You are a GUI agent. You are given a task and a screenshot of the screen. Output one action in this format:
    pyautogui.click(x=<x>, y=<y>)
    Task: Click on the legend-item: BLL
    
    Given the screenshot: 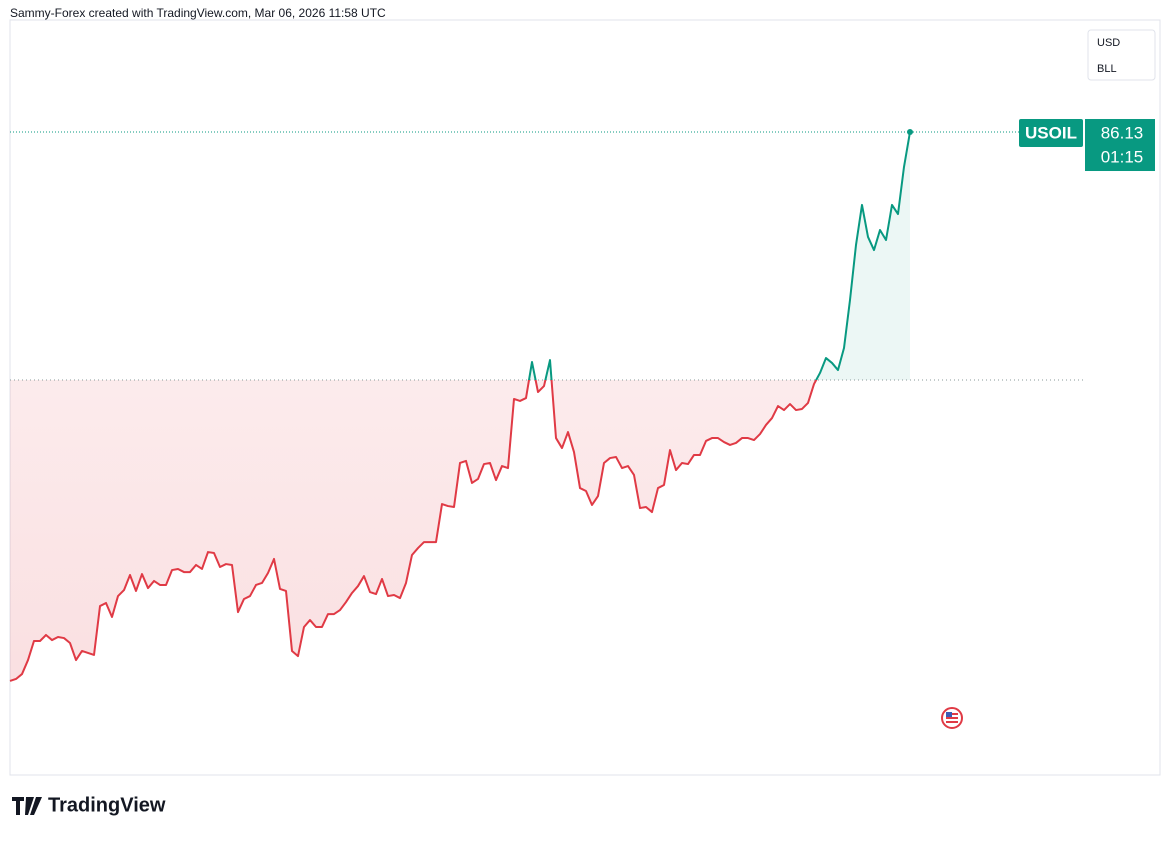 What is the action you would take?
    pyautogui.click(x=1107, y=69)
    